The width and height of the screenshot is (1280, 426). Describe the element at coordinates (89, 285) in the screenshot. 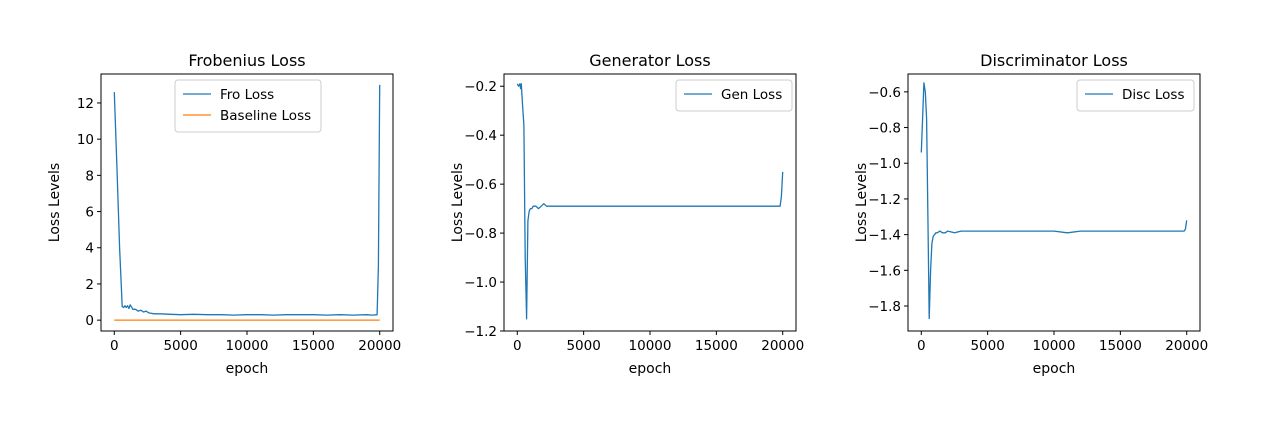

I see `y-tick-label: 2` at that location.